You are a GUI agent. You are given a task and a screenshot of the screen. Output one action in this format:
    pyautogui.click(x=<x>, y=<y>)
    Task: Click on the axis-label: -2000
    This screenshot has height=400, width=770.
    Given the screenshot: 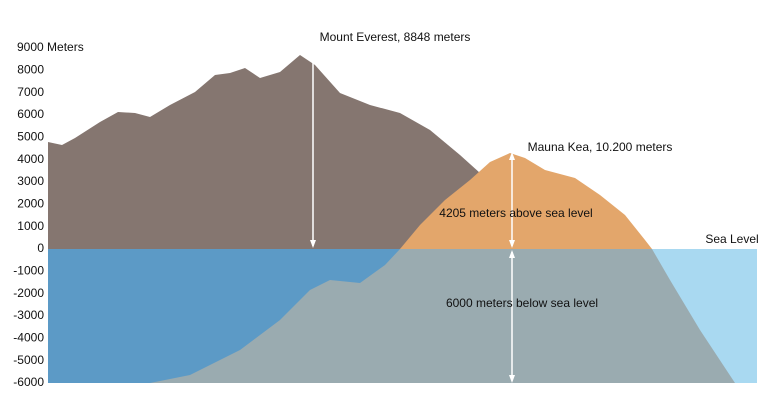 What is the action you would take?
    pyautogui.click(x=28, y=293)
    